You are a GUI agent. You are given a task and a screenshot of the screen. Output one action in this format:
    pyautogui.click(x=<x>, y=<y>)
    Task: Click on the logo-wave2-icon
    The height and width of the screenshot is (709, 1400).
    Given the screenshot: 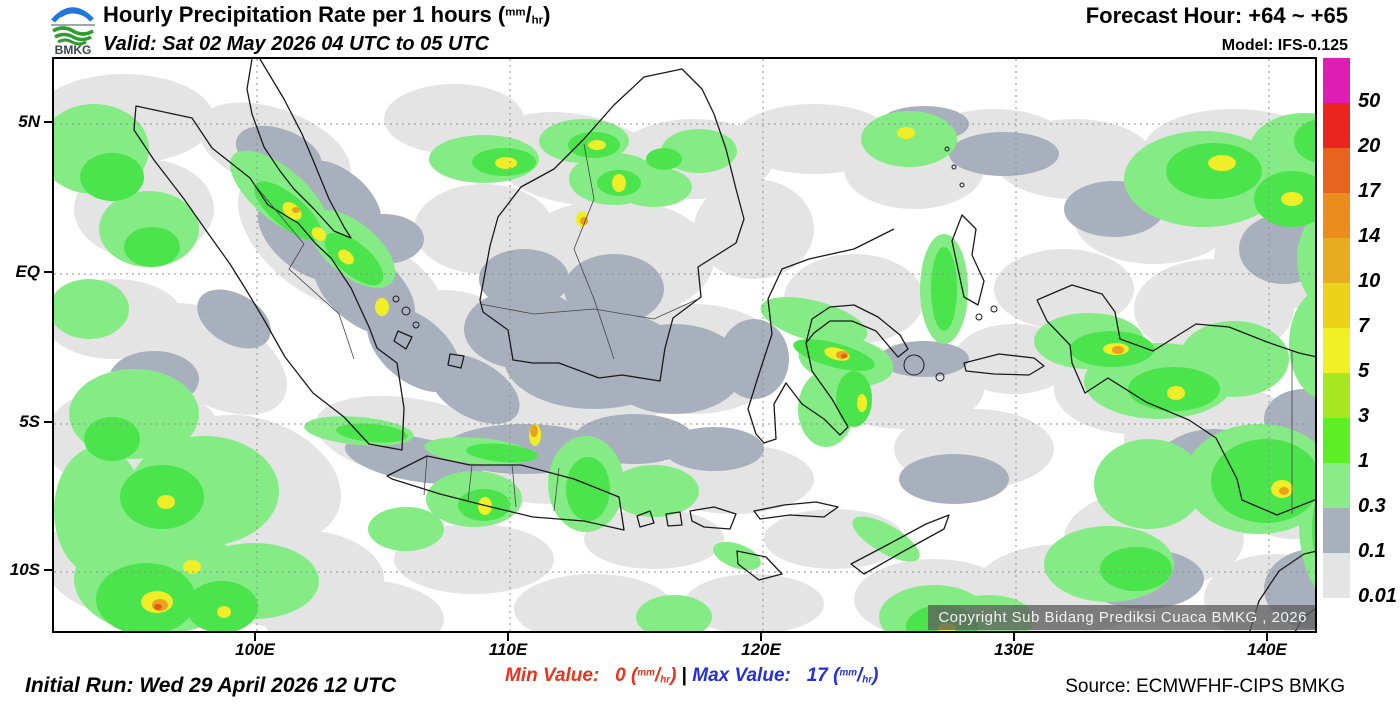 What is the action you would take?
    pyautogui.click(x=73, y=37)
    